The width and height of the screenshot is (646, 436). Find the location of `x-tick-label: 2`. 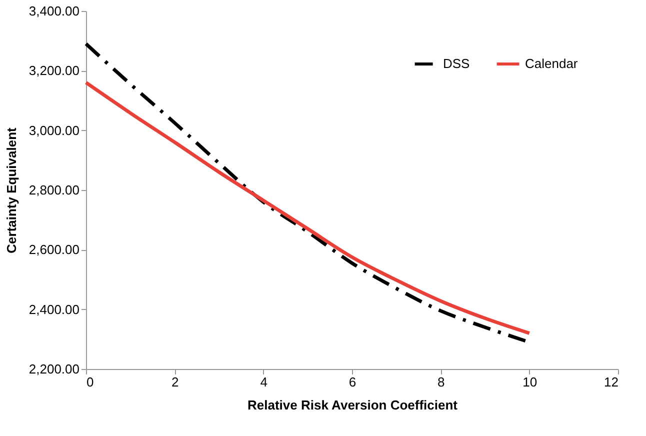

x-tick-label: 2 is located at coordinates (175, 382).